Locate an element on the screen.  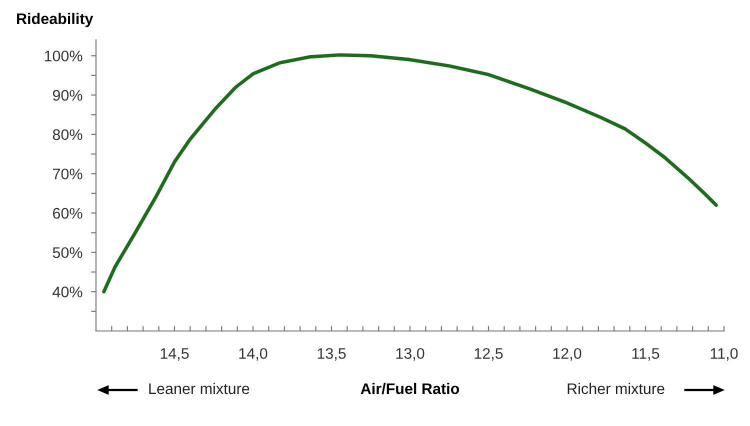
x-tick-label: 11,5 is located at coordinates (646, 354).